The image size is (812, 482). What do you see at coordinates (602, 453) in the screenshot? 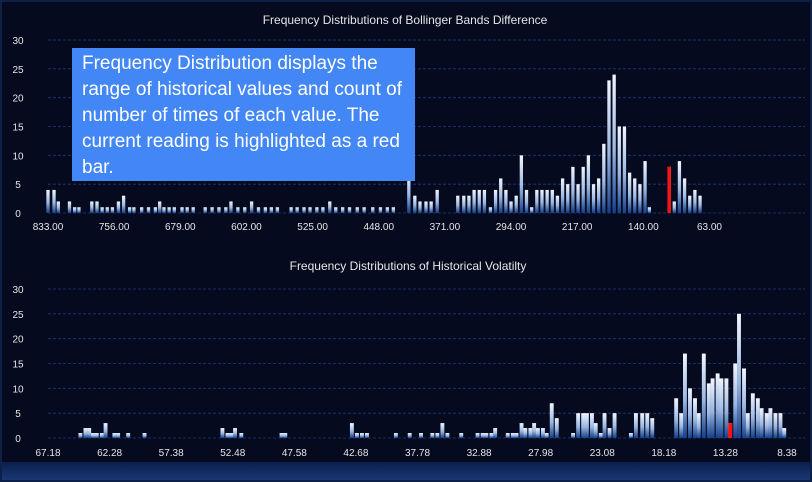
I see `x-tick-label: 23.08` at bounding box center [602, 453].